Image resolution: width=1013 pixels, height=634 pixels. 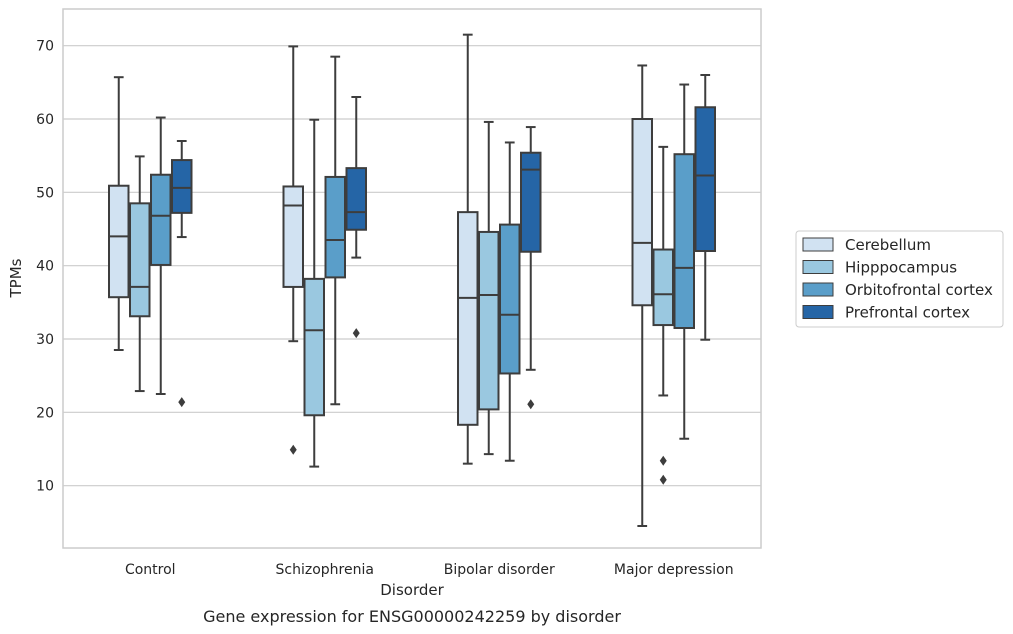 What do you see at coordinates (45, 47) in the screenshot?
I see `y-tick-label: 70` at bounding box center [45, 47].